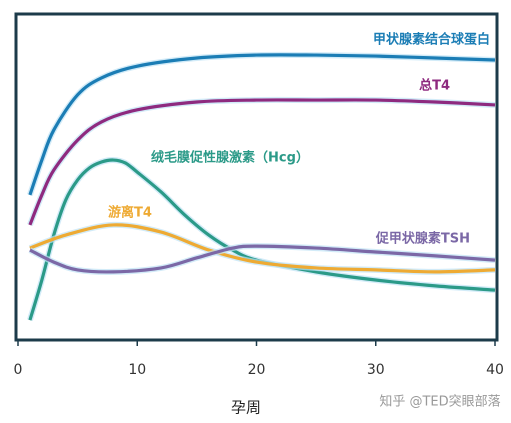  What do you see at coordinates (257, 370) in the screenshot?
I see `x-tick-label: 20` at bounding box center [257, 370].